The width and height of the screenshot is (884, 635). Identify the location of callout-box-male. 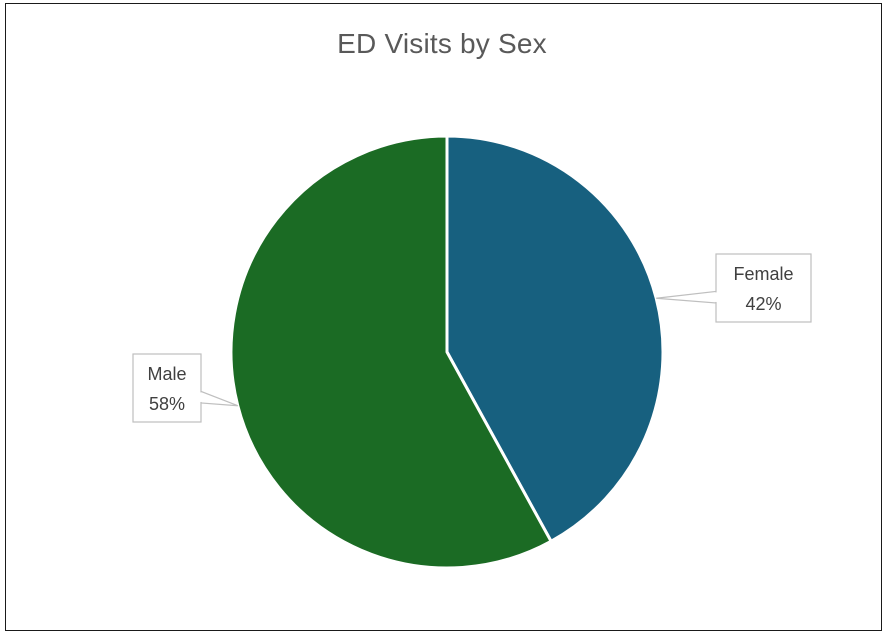
(167, 388).